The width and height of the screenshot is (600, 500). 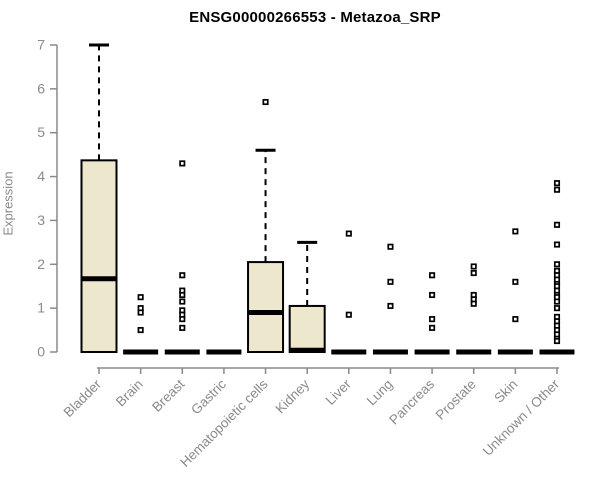 What do you see at coordinates (515, 291) in the screenshot?
I see `boxplot-skin` at bounding box center [515, 291].